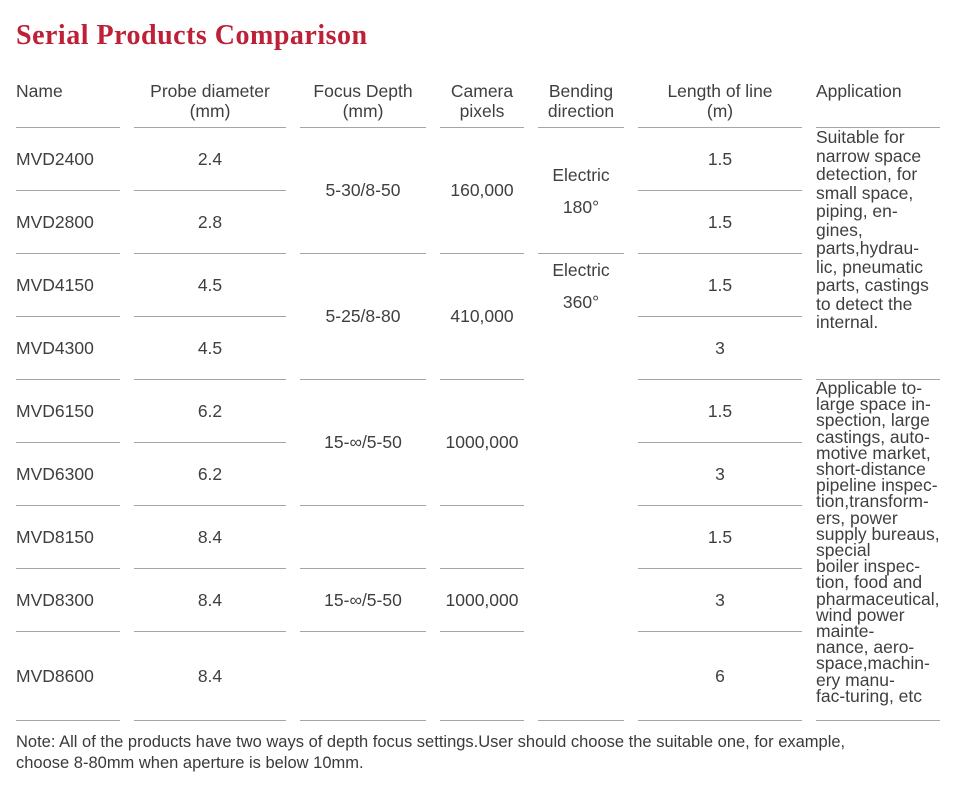 The width and height of the screenshot is (960, 786). I want to click on column-header-focus-depth: Focus Depth (mm), so click(363, 104).